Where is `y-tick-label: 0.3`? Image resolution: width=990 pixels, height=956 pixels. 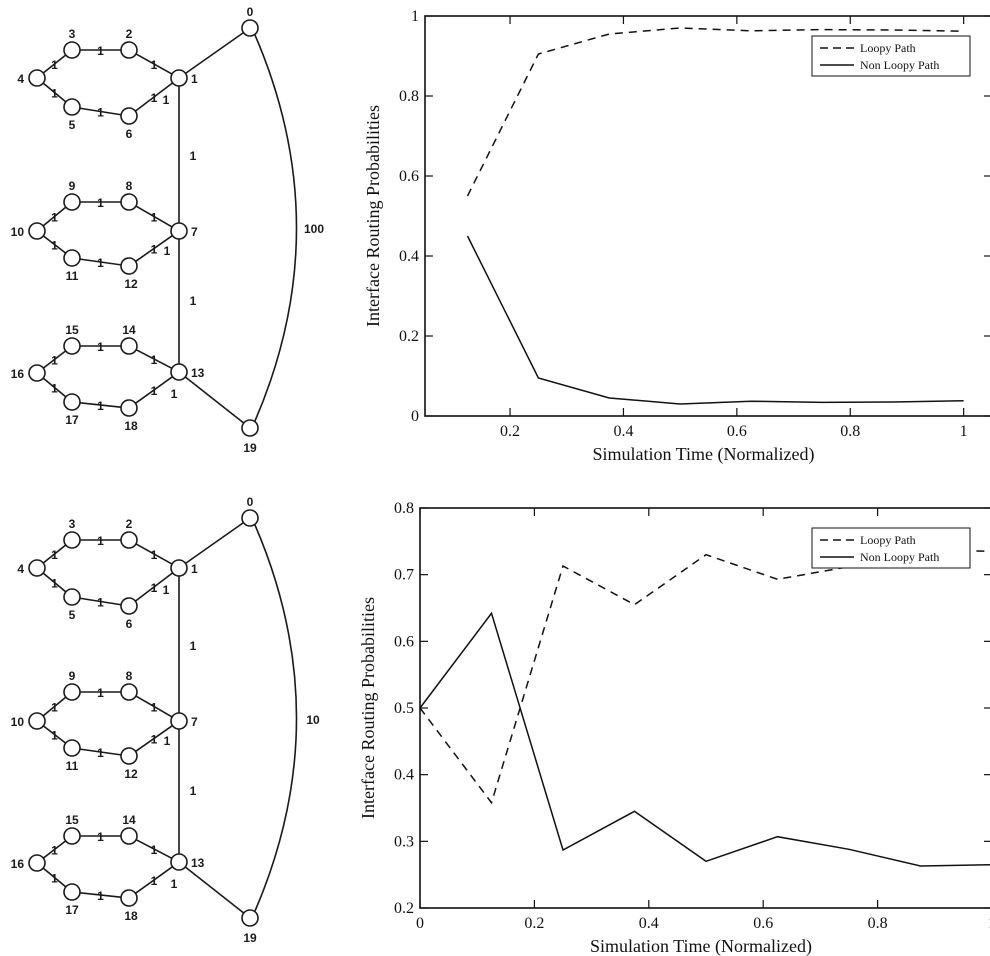 y-tick-label: 0.3 is located at coordinates (404, 841).